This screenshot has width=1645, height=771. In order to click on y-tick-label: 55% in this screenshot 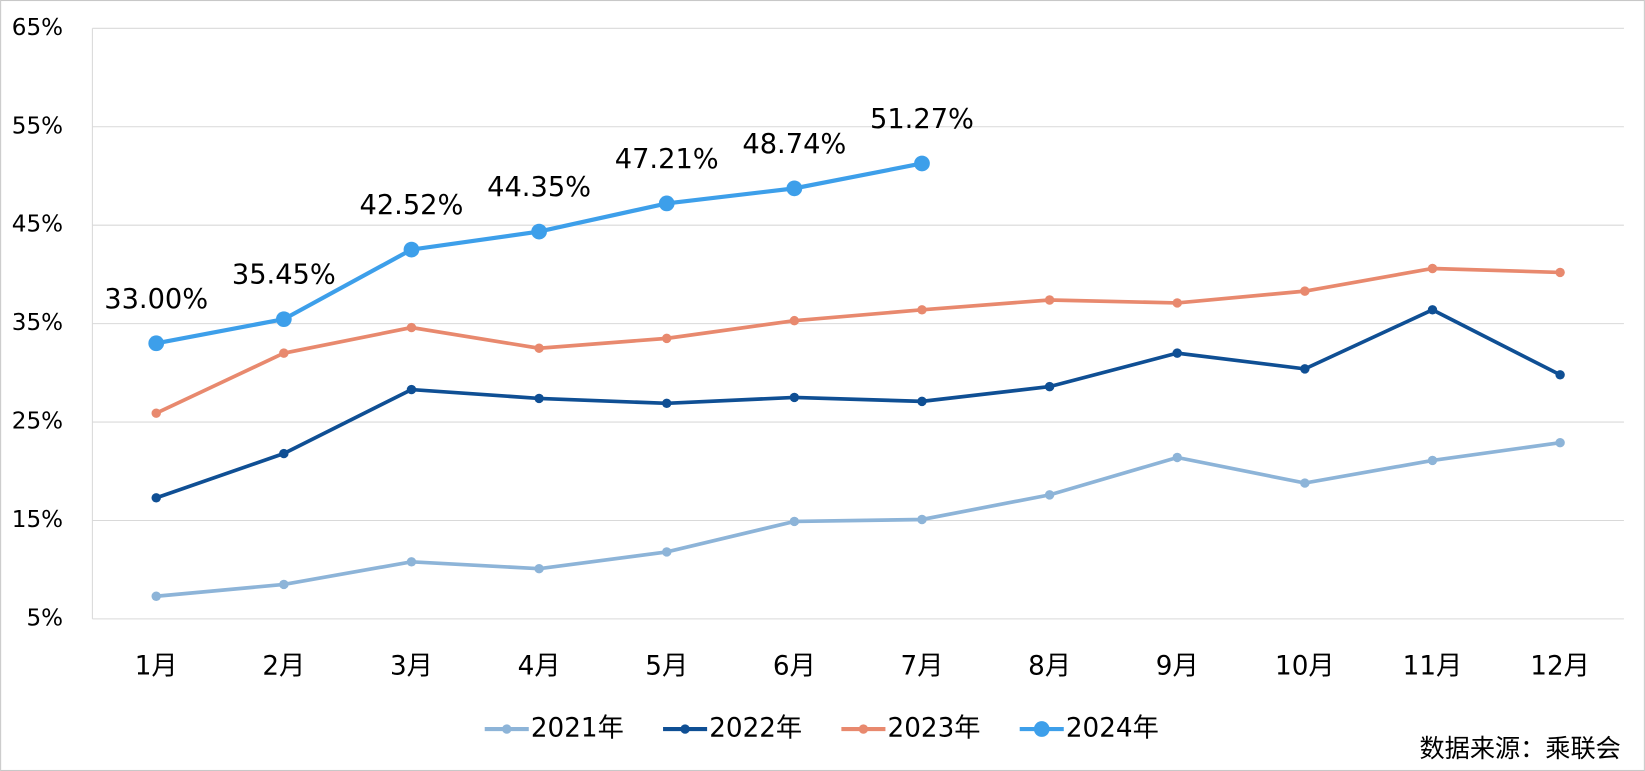, I will do `click(37, 126)`.